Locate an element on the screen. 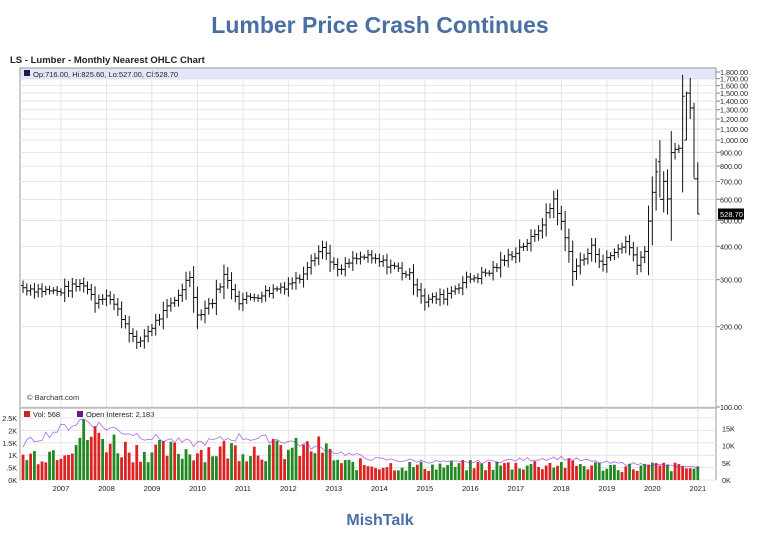 The height and width of the screenshot is (555, 760). chart-credit: © Barchart.com is located at coordinates (53, 397).